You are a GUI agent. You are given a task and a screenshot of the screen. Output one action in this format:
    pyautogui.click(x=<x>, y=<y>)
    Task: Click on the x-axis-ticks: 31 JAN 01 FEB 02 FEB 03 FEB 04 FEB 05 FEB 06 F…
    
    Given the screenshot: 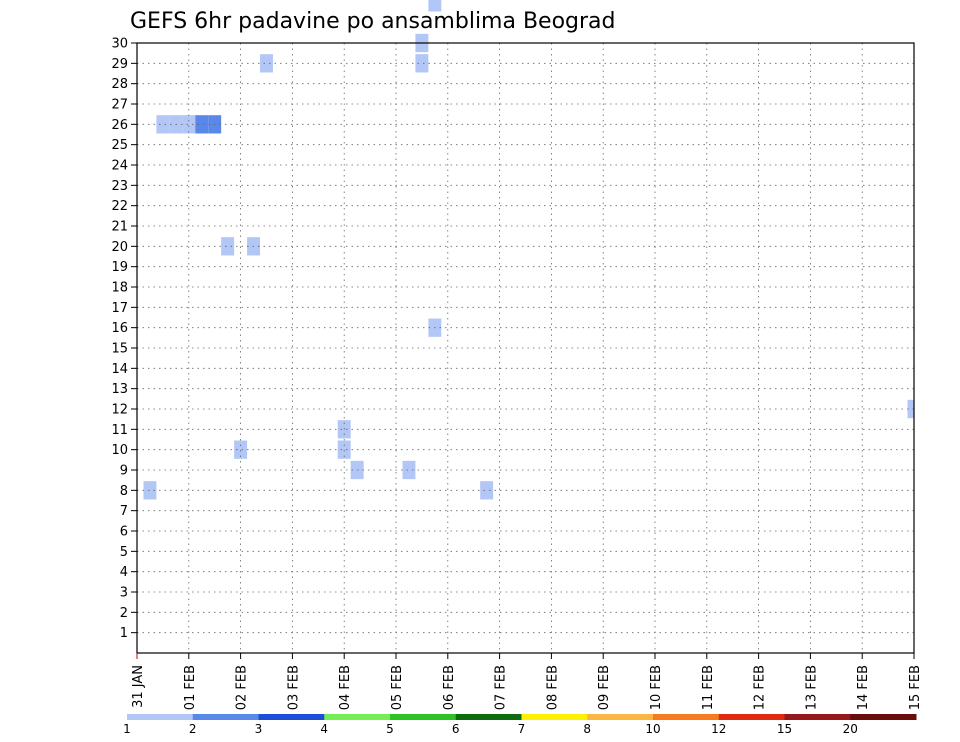 What is the action you would take?
    pyautogui.click(x=527, y=681)
    